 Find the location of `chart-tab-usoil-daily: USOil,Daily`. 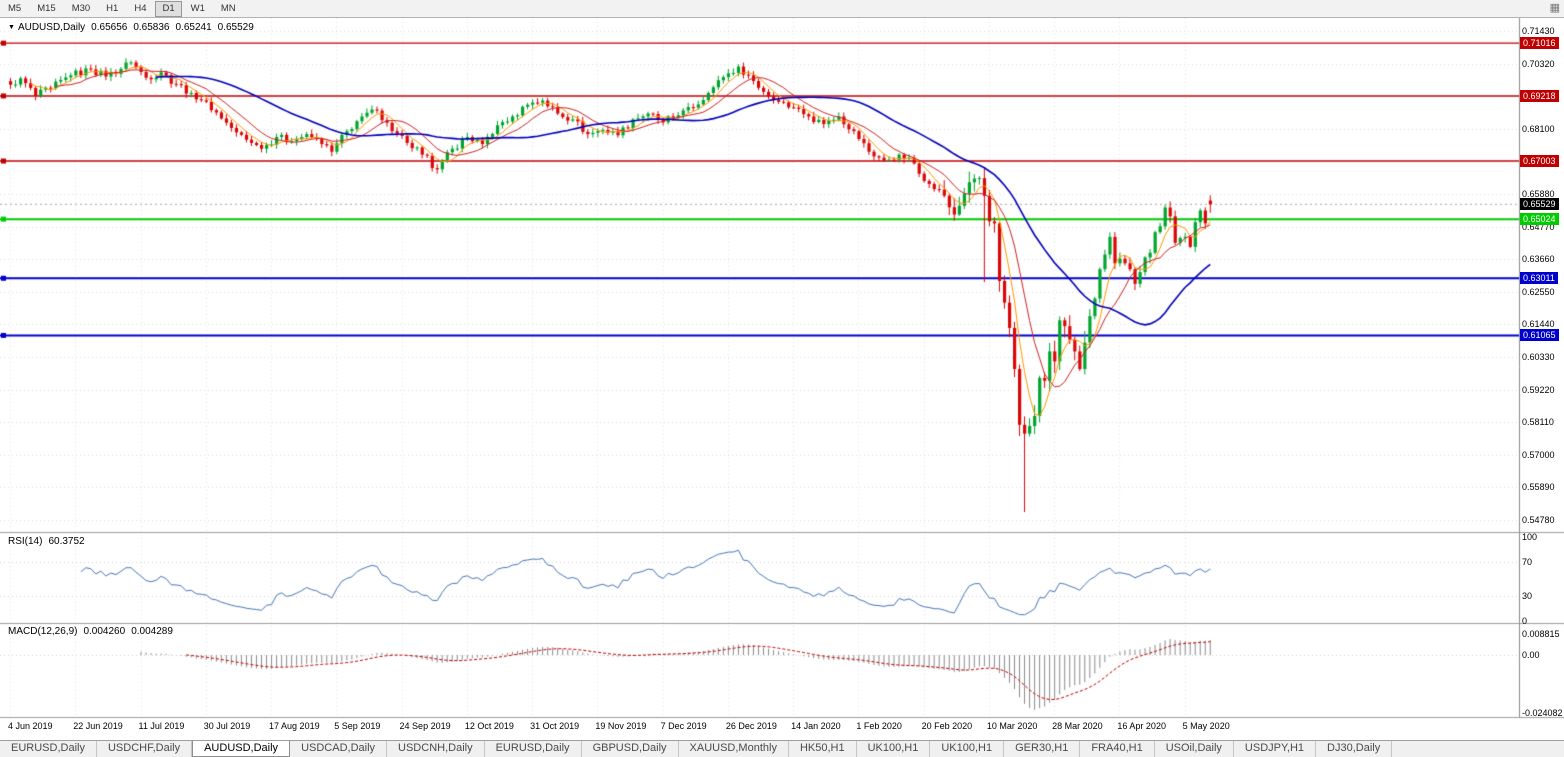

chart-tab-usoil-daily: USOil,Daily is located at coordinates (1194, 749).